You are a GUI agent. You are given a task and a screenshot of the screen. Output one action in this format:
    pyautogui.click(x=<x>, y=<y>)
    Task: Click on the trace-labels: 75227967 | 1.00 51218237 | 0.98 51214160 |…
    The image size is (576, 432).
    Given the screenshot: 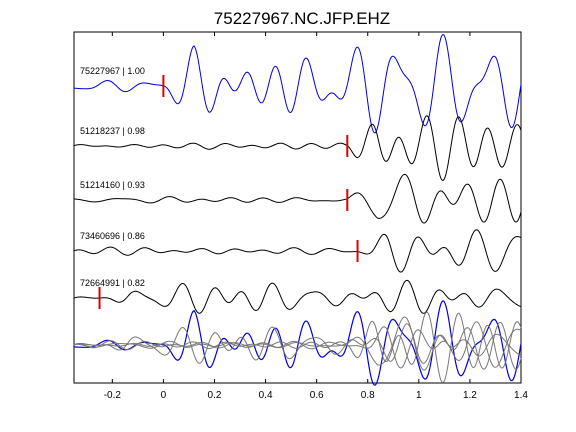 What is the action you would take?
    pyautogui.click(x=112, y=177)
    